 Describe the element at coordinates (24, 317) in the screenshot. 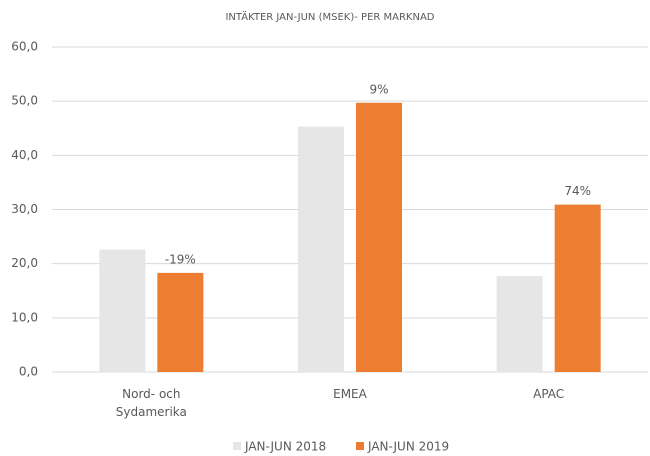

I see `y-tick-label: 10,0` at that location.